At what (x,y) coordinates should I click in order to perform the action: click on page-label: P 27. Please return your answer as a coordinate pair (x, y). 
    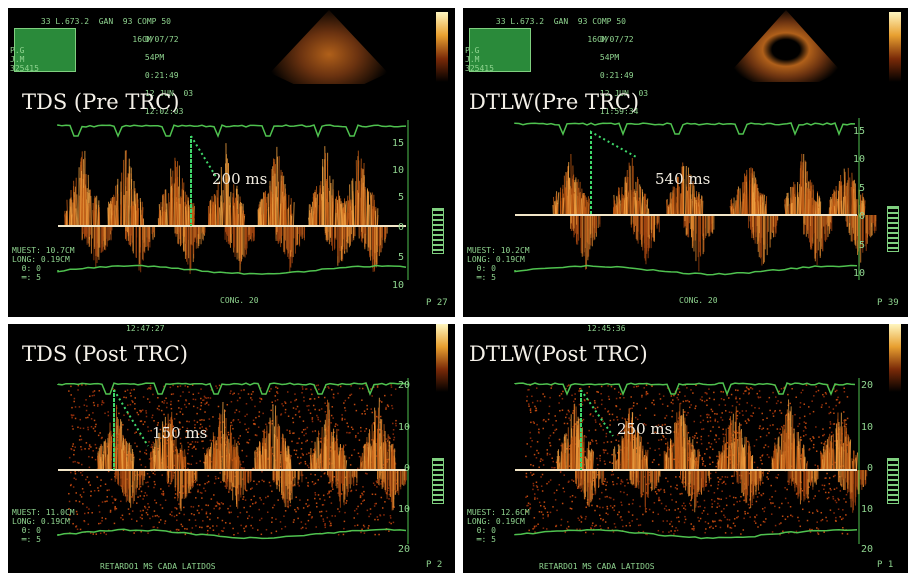
    Looking at the image, I should click on (437, 303).